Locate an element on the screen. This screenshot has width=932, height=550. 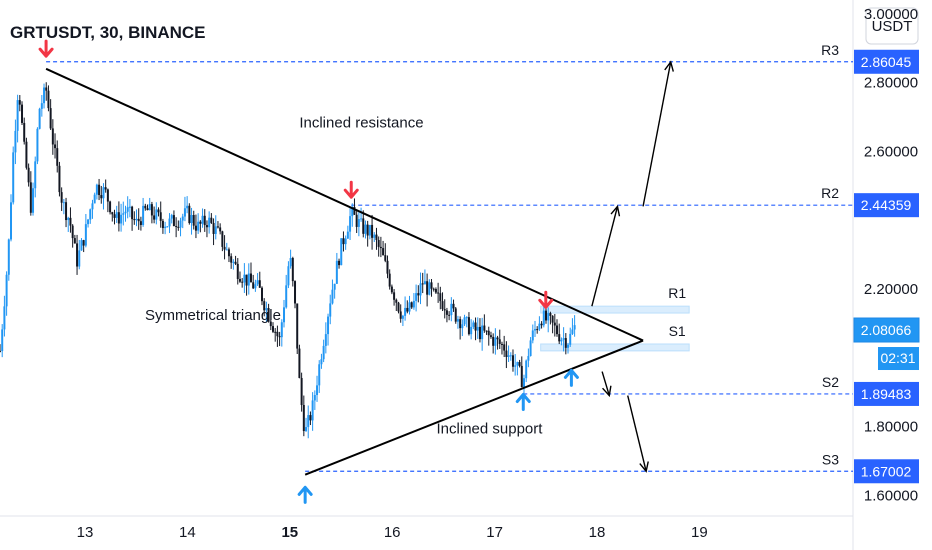
level-price-tag-label: 2.86045 is located at coordinates (886, 62).